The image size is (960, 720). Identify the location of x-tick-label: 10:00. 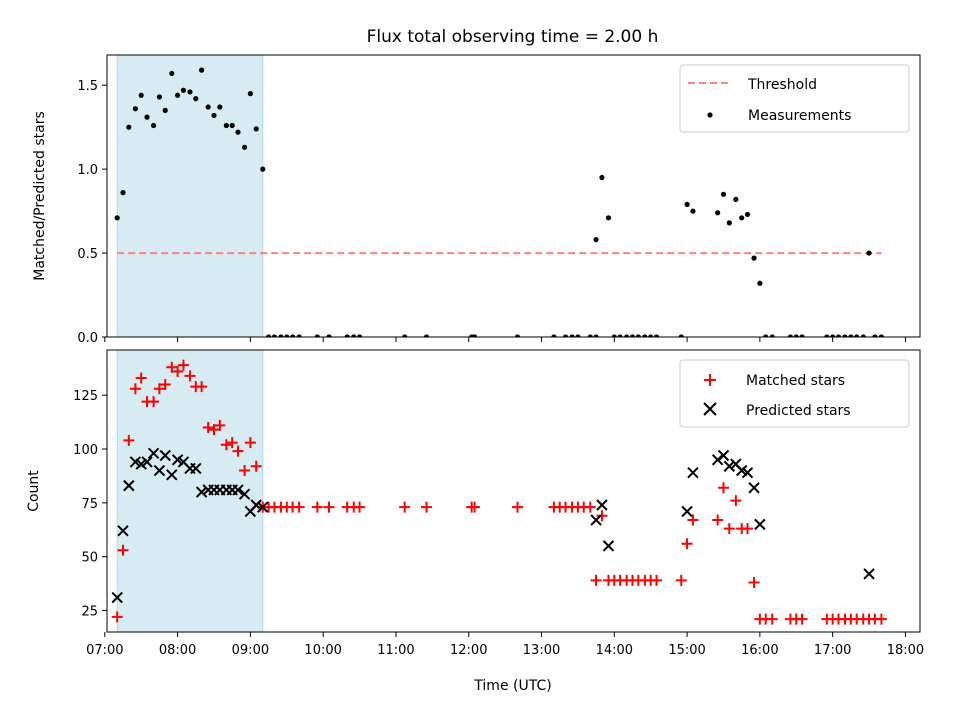
(322, 650).